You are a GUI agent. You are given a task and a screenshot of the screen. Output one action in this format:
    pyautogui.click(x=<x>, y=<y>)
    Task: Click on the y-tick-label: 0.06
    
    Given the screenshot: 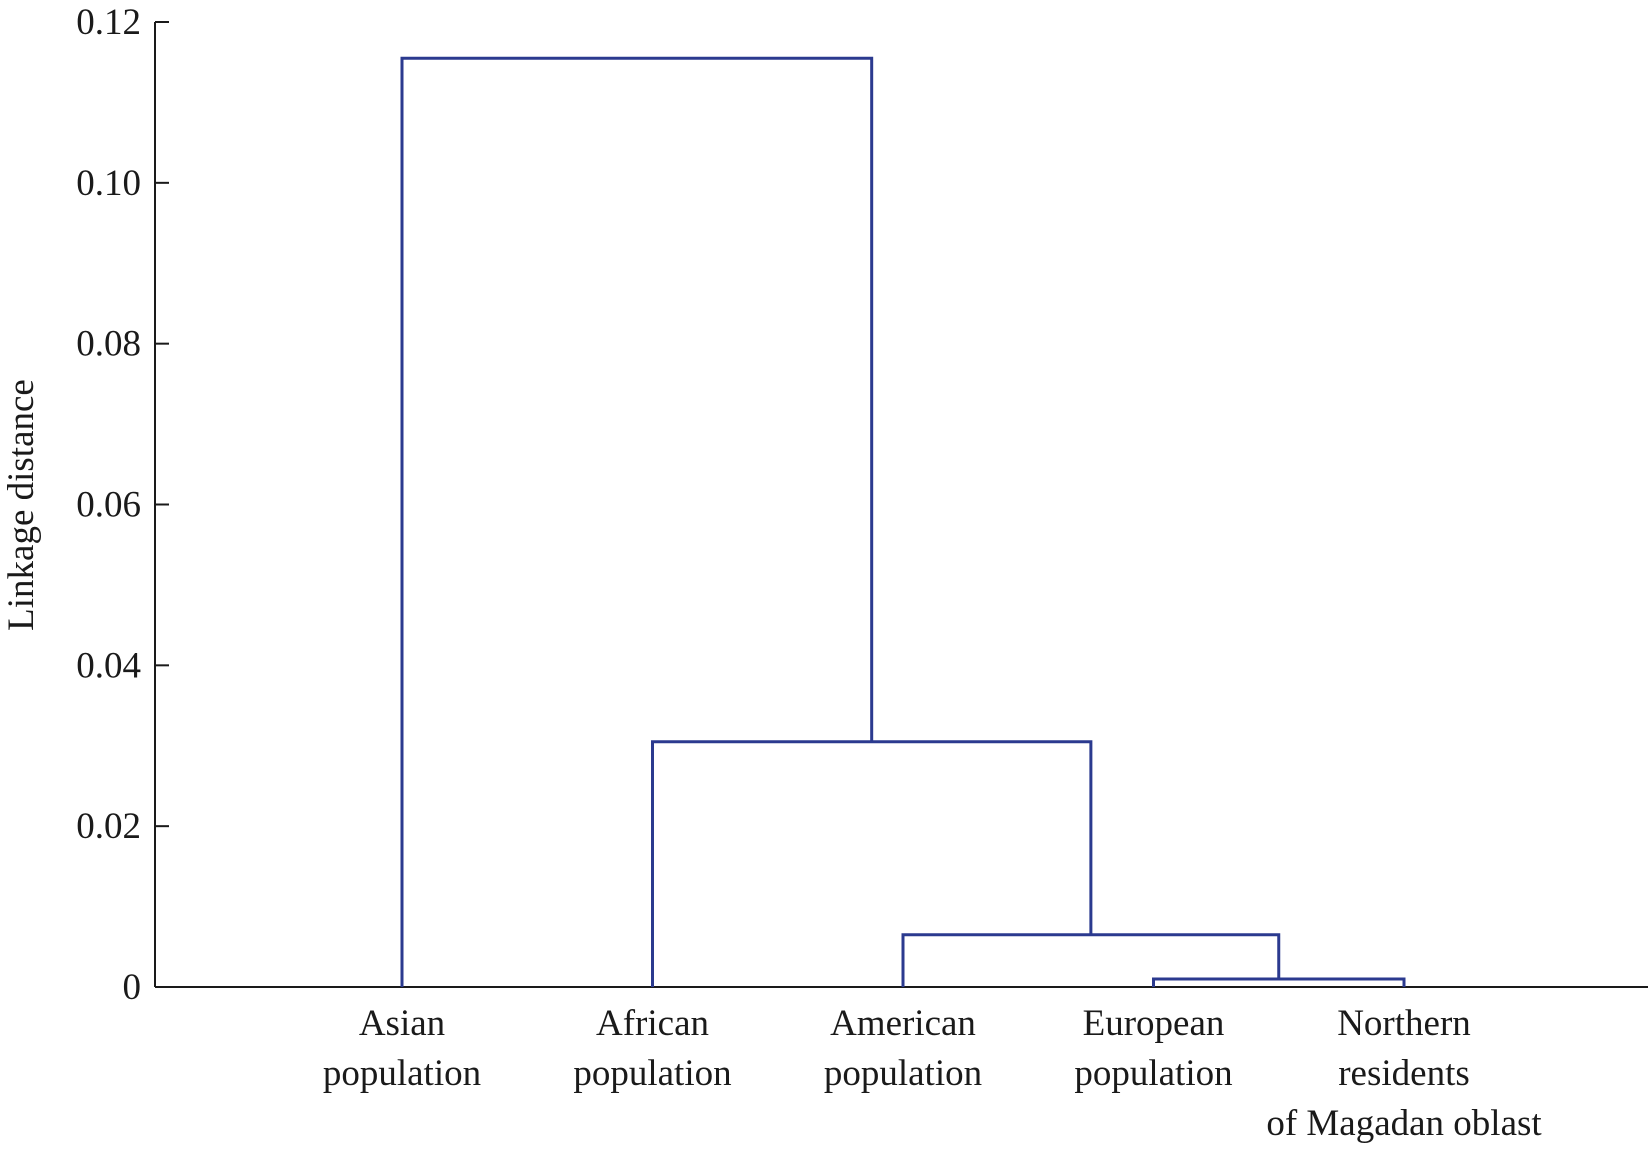 What is the action you would take?
    pyautogui.click(x=108, y=505)
    